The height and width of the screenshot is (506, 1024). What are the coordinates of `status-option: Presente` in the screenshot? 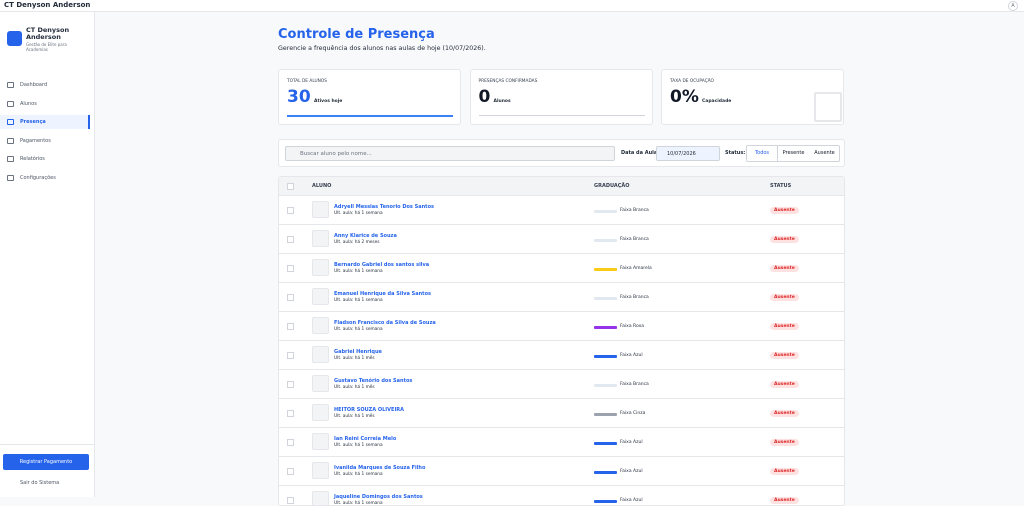 It's located at (793, 153).